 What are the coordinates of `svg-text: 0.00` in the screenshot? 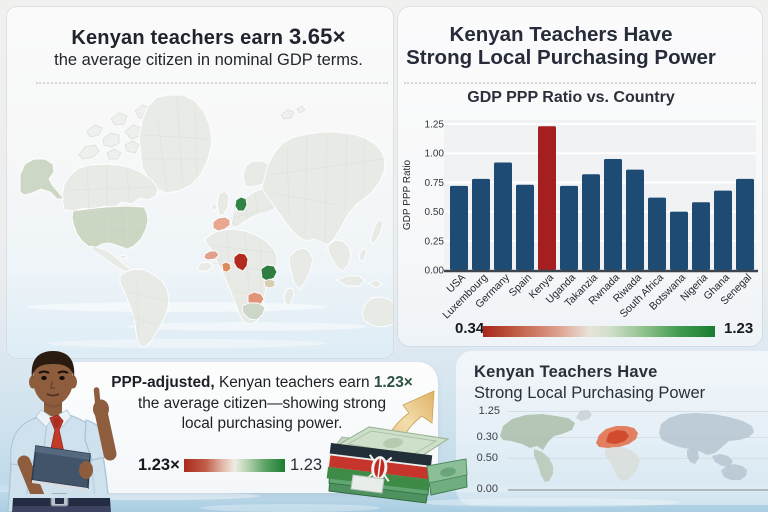 It's located at (435, 271).